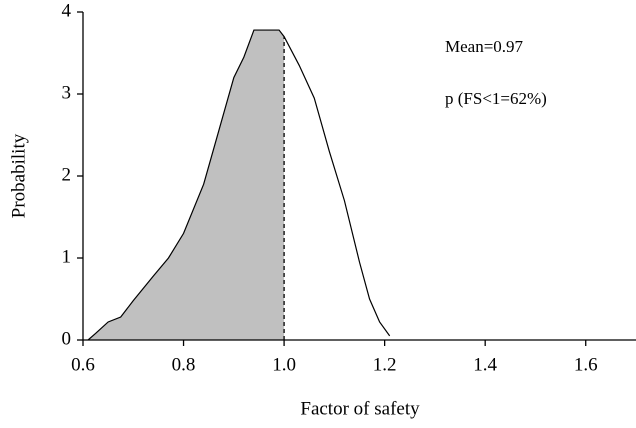 The width and height of the screenshot is (636, 428). Describe the element at coordinates (18, 175) in the screenshot. I see `y-axis-label: Probability` at that location.